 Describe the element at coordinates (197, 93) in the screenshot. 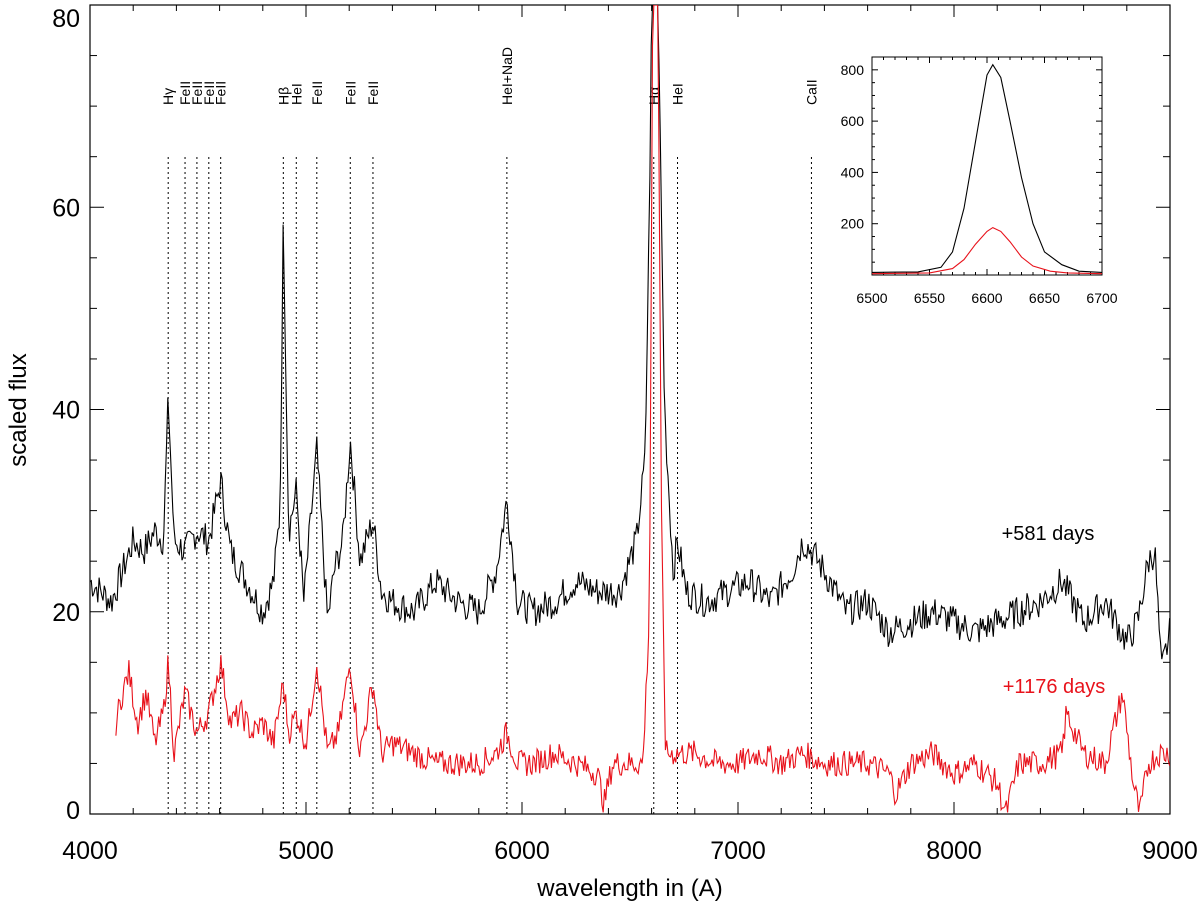

I see `marker-label-2: FeII` at that location.